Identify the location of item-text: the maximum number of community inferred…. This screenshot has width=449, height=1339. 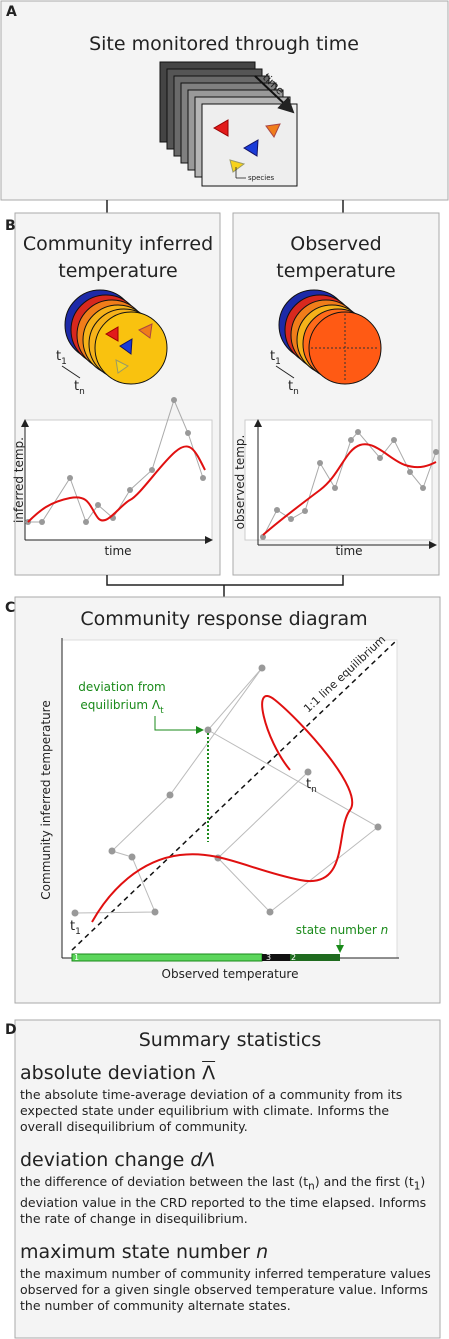
(226, 1290).